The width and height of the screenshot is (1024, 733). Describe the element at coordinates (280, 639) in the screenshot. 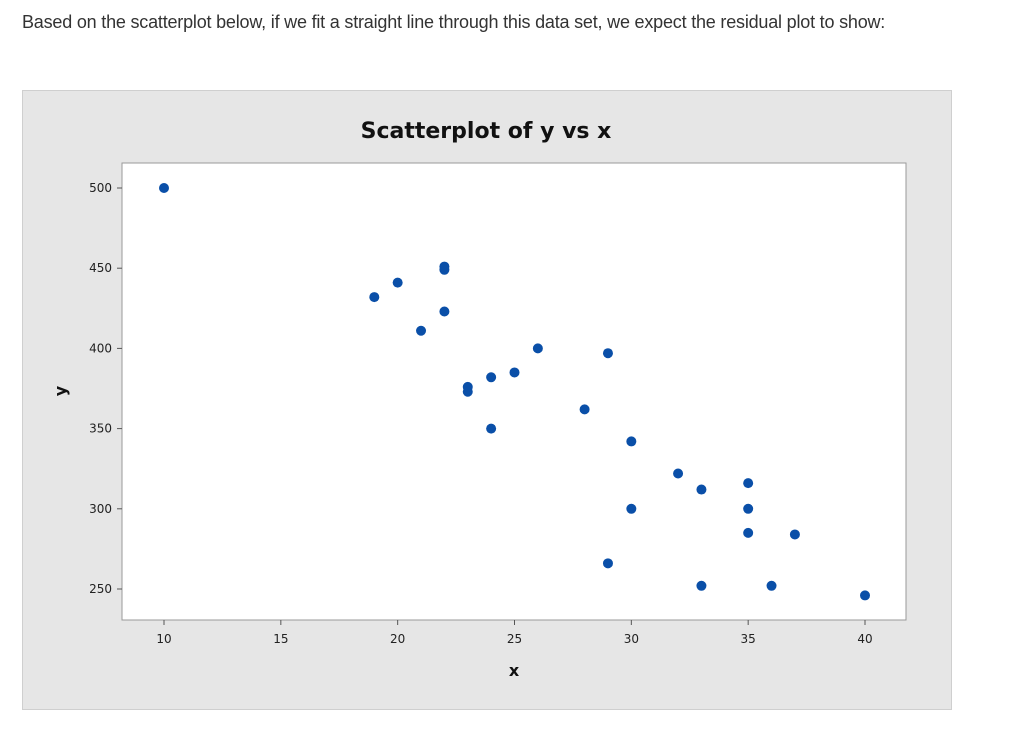

I see `x-tick-label: 15` at that location.